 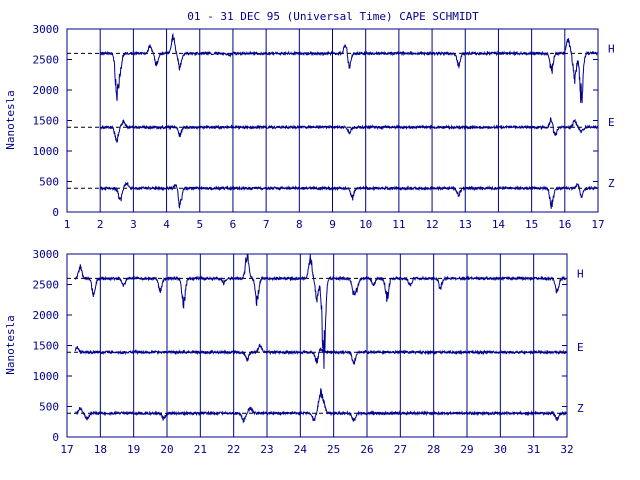 What do you see at coordinates (333, 449) in the screenshot?
I see `x-tick-label: 25` at bounding box center [333, 449].